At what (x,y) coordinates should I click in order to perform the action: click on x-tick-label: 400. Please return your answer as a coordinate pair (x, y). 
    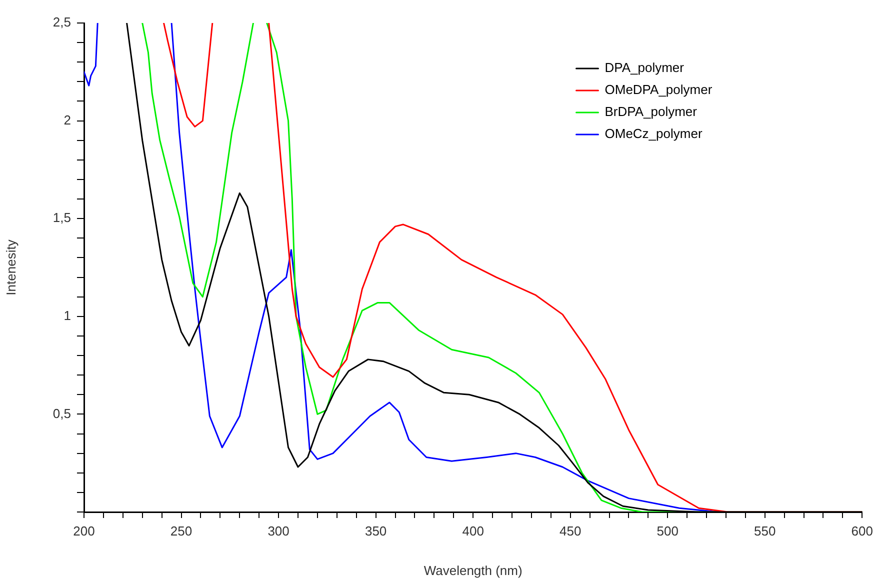
    Looking at the image, I should click on (473, 530).